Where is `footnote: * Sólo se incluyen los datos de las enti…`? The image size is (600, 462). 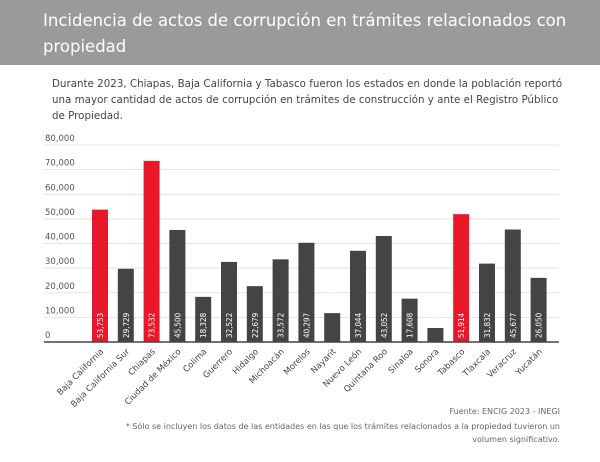 footnote: * Sólo se incluyen los datos de las enti… is located at coordinates (342, 433).